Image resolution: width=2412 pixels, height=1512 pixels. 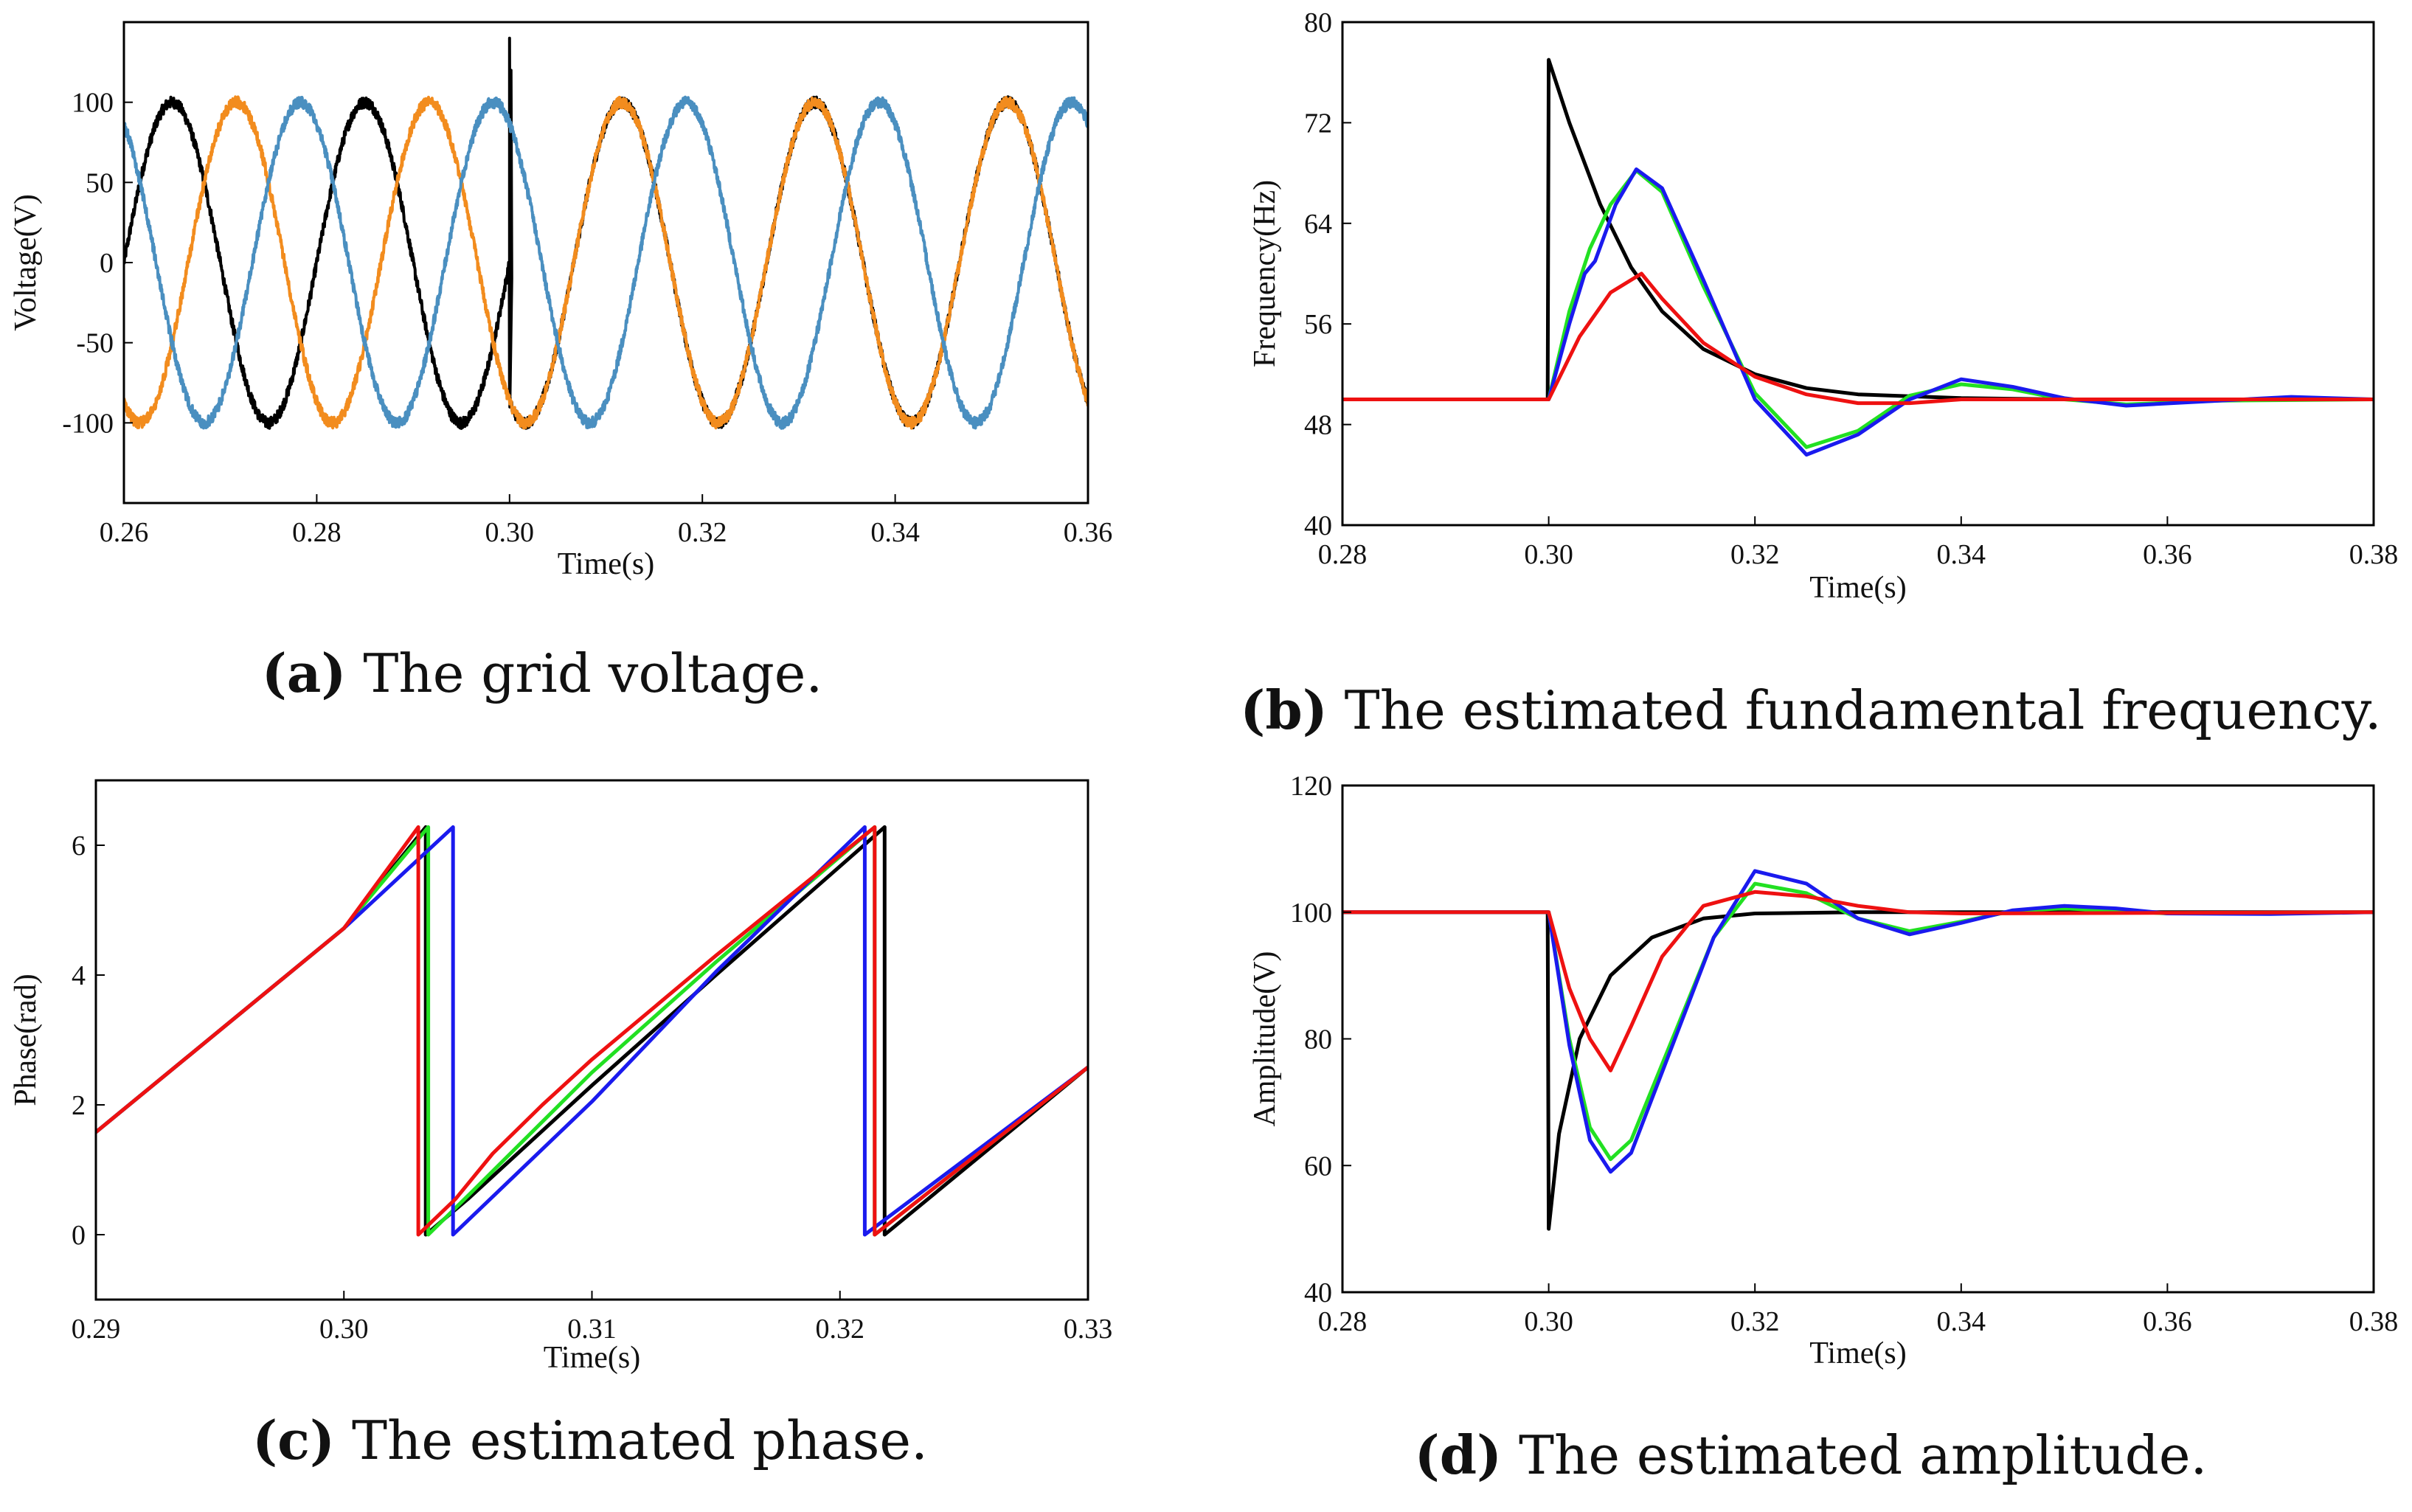 What do you see at coordinates (26, 1040) in the screenshot?
I see `chart-c-ylabel: Phase(rad)` at bounding box center [26, 1040].